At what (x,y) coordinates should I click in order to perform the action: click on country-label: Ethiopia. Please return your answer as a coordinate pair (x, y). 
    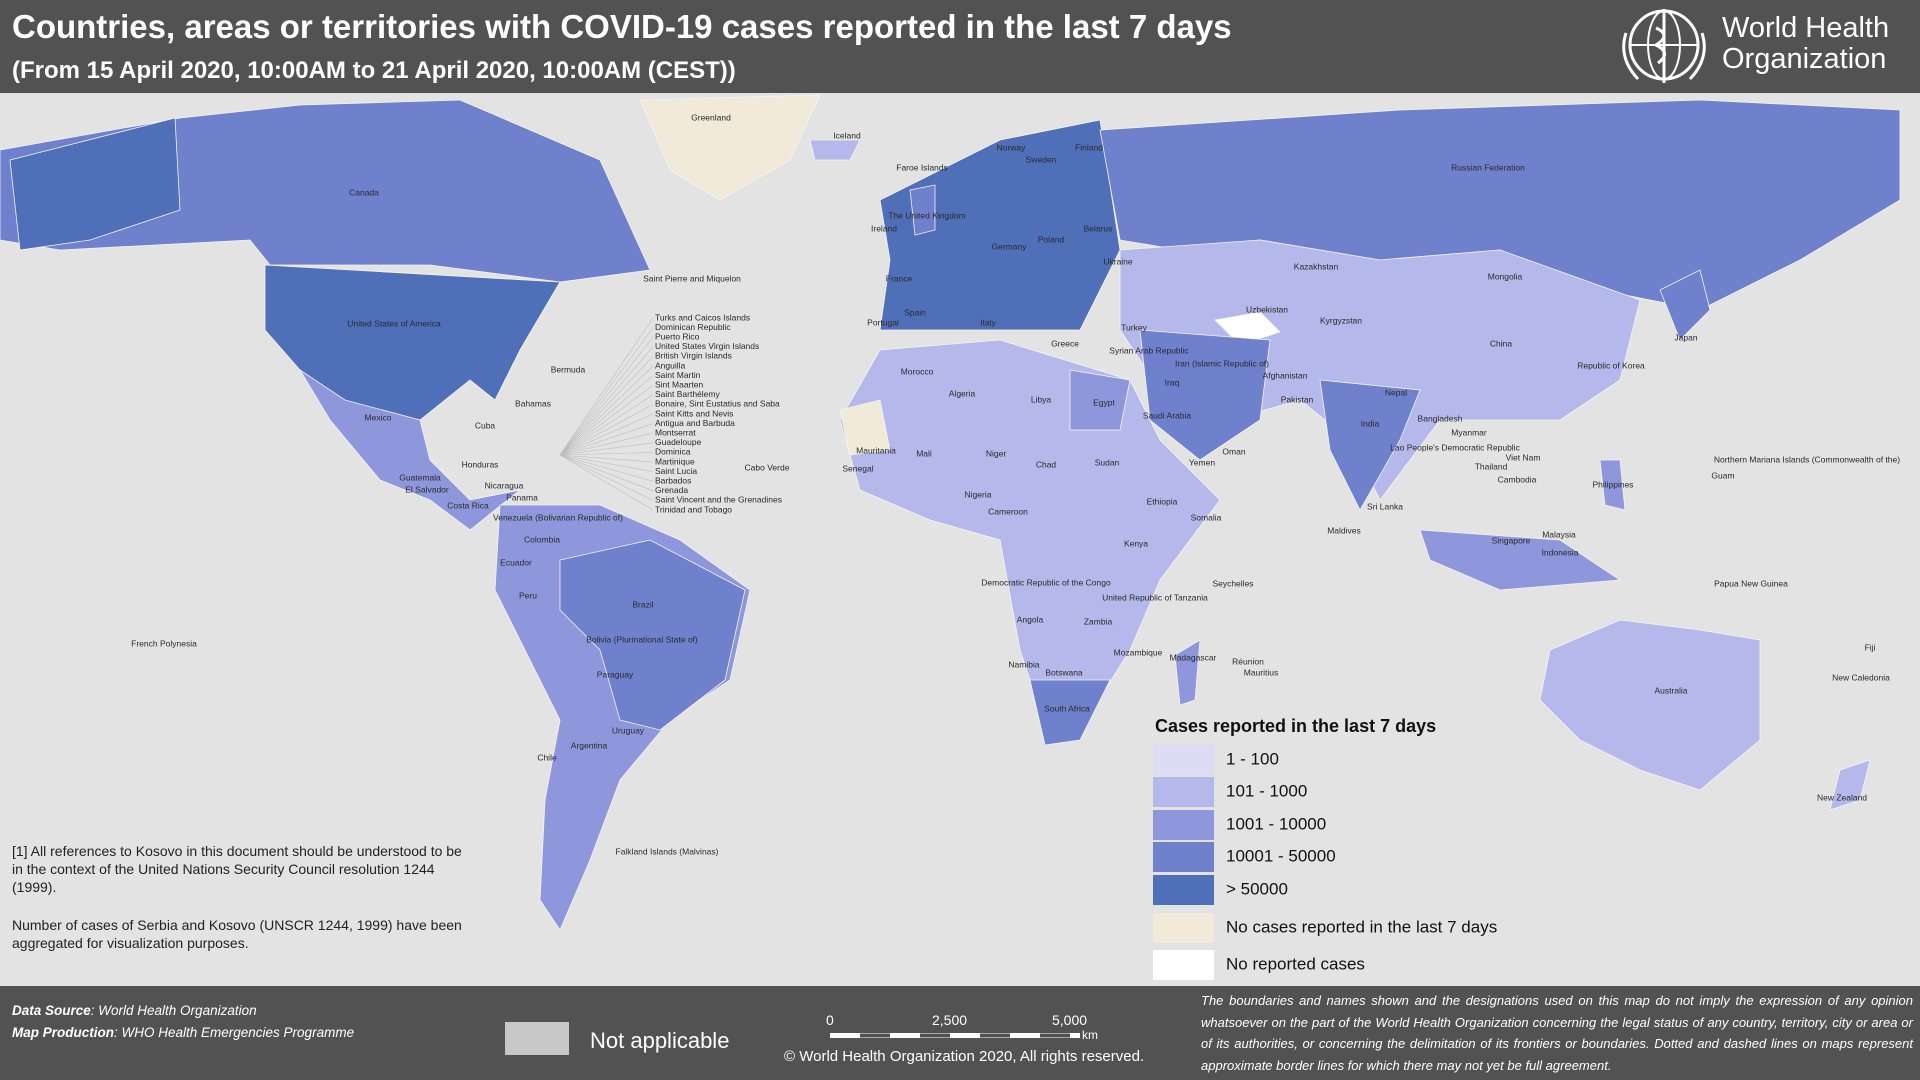
    Looking at the image, I should click on (1162, 501).